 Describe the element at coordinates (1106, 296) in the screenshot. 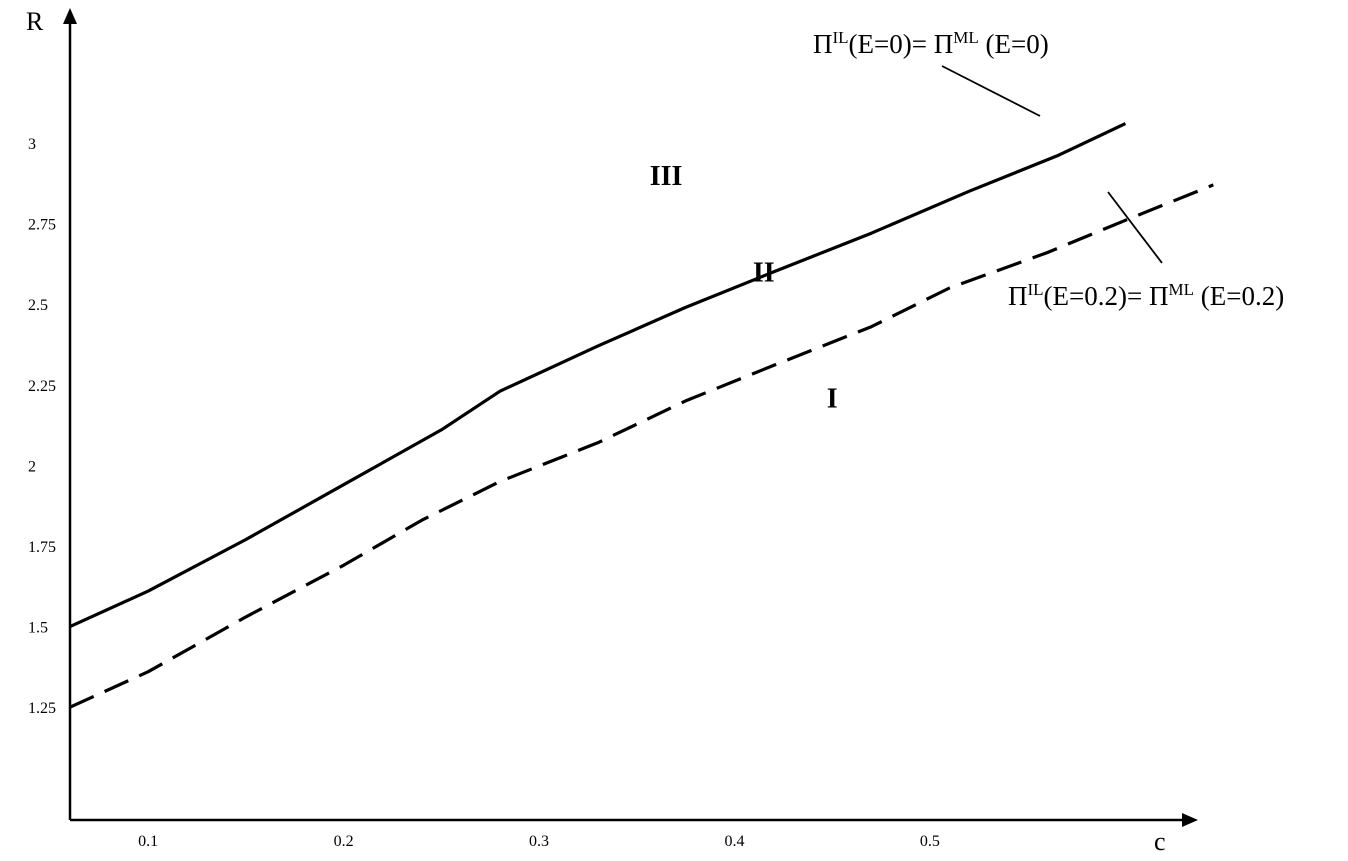

I see `annotation-text: (E=0.2)= Π` at that location.